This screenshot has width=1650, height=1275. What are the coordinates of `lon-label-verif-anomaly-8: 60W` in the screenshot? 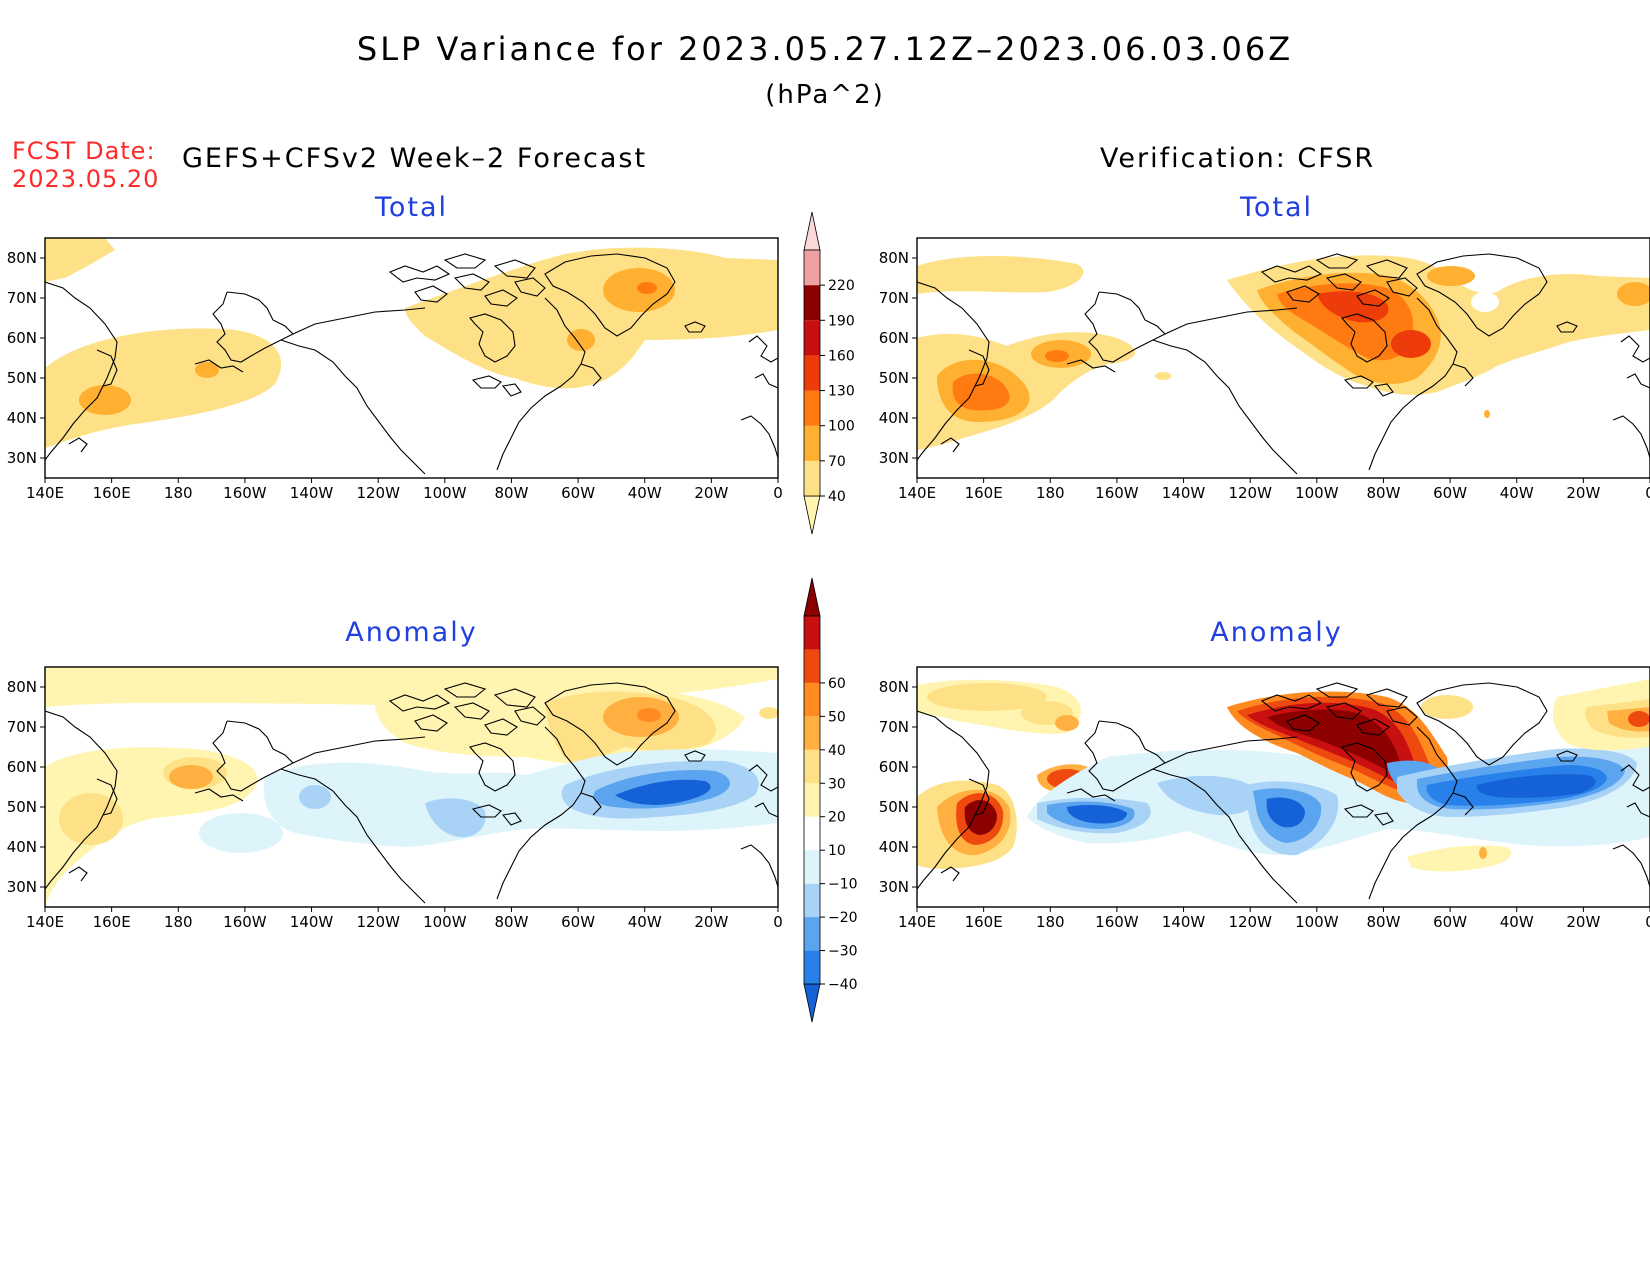 It's located at (1450, 922).